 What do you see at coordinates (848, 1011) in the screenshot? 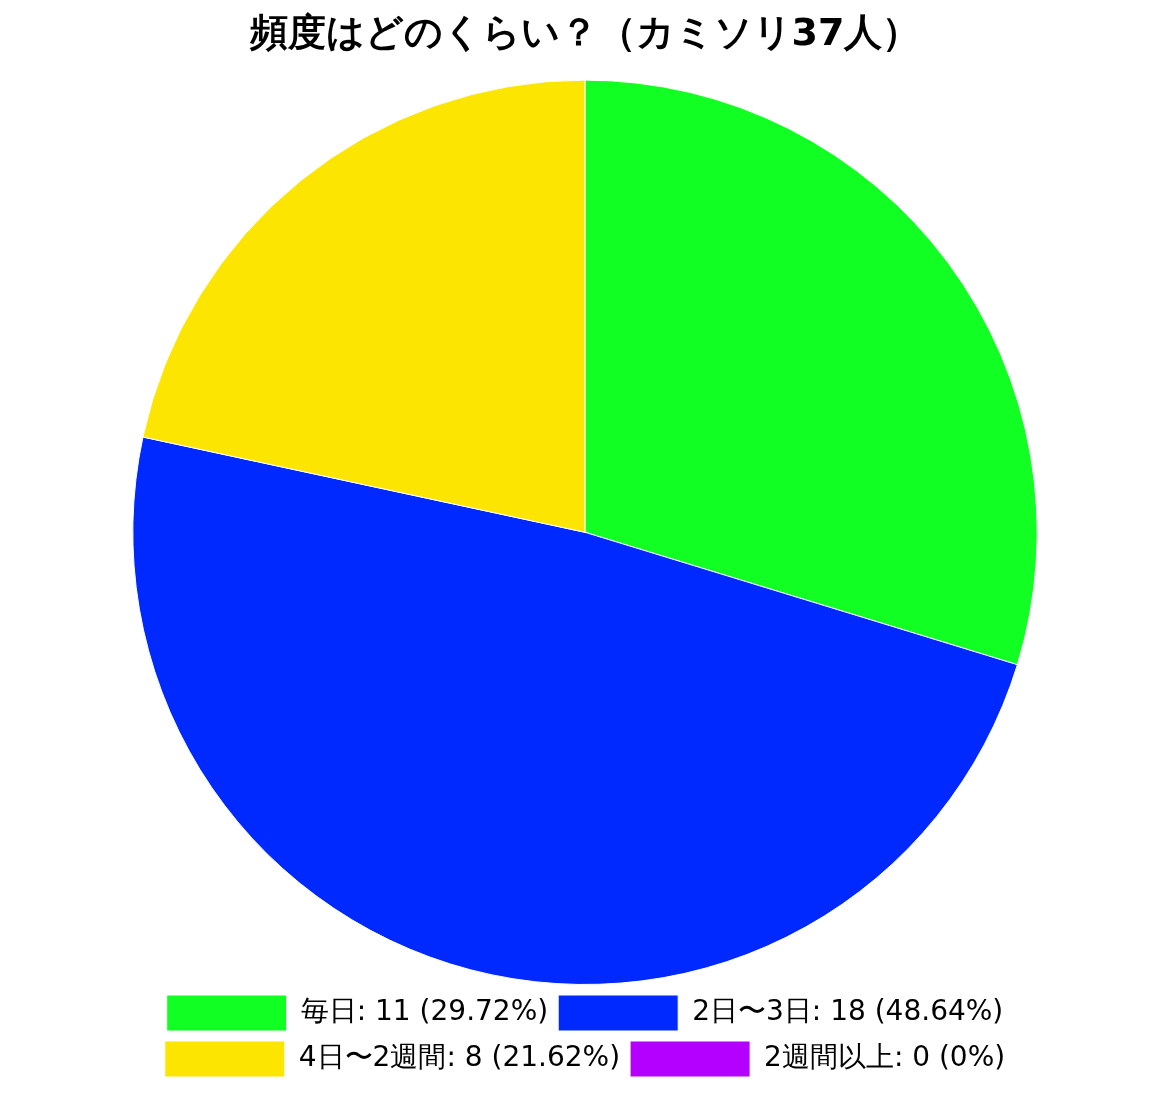
I see `legend-label: 2日〜3日: 18 (48.64%)` at bounding box center [848, 1011].